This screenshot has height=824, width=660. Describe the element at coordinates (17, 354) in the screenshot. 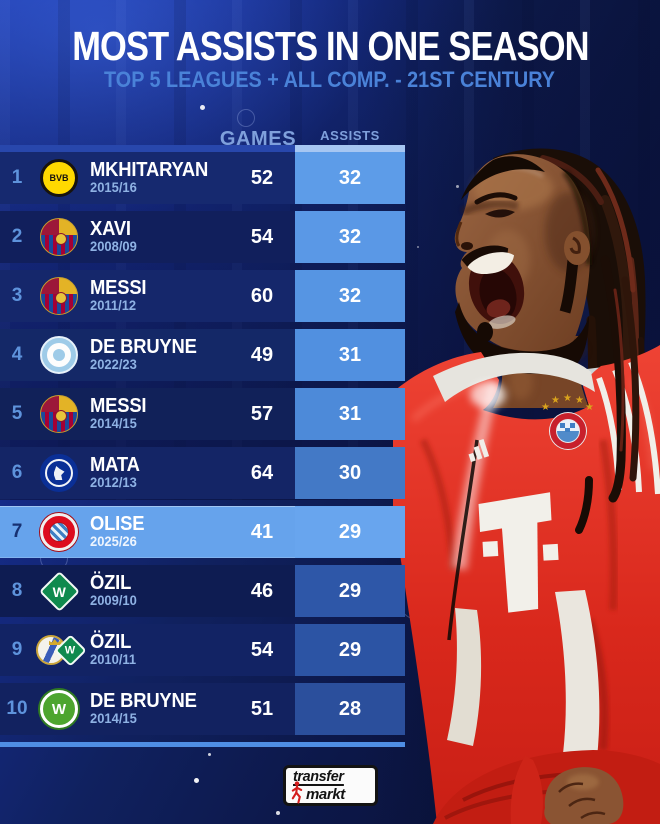

I see `rank-label: 4` at that location.